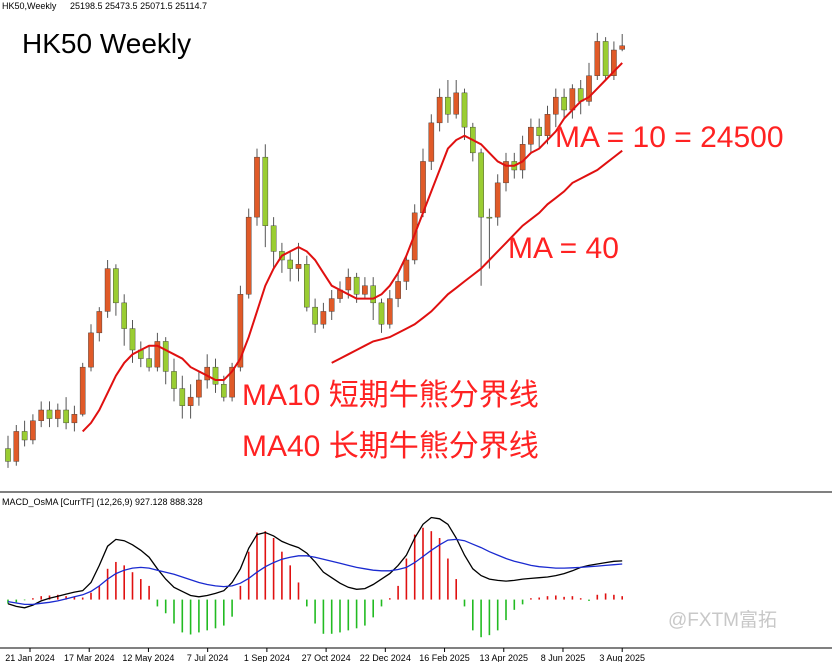 Image resolution: width=832 pixels, height=662 pixels. What do you see at coordinates (390, 395) in the screenshot?
I see `ma10-legend: MA10 短期牛熊分界线` at bounding box center [390, 395].